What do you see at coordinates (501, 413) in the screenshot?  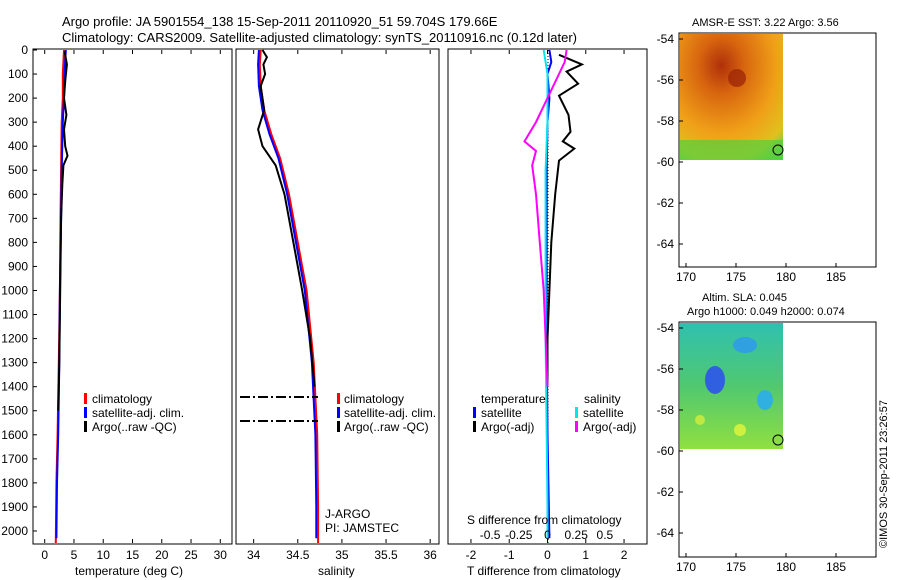 I see `legend-label-temp-satellite: satellite` at bounding box center [501, 413].